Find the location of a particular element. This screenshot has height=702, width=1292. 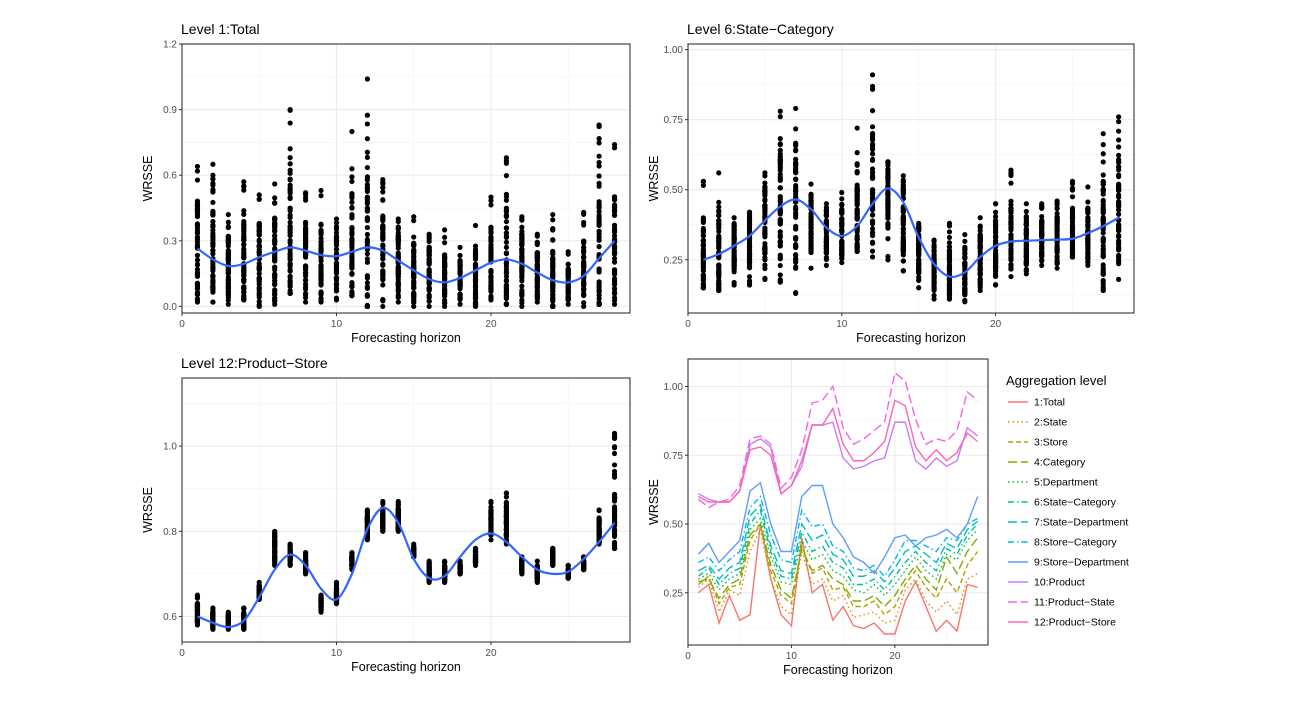

plot-border is located at coordinates (406, 178).